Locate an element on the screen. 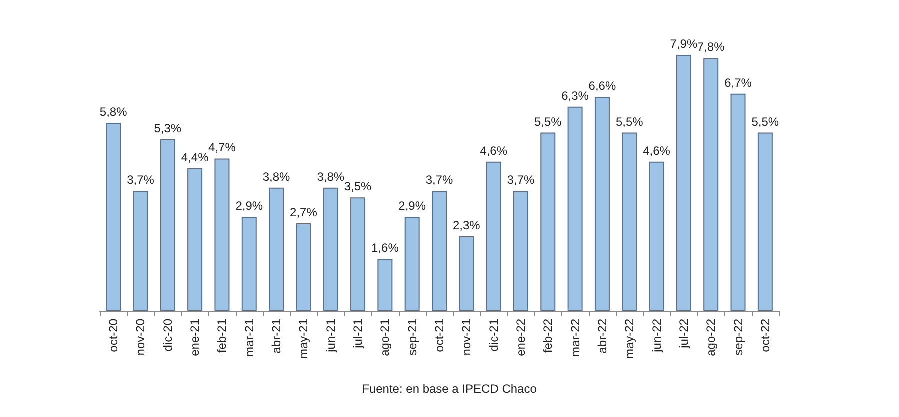  source-note: Fuente: en base a IPECD Chaco is located at coordinates (450, 389).